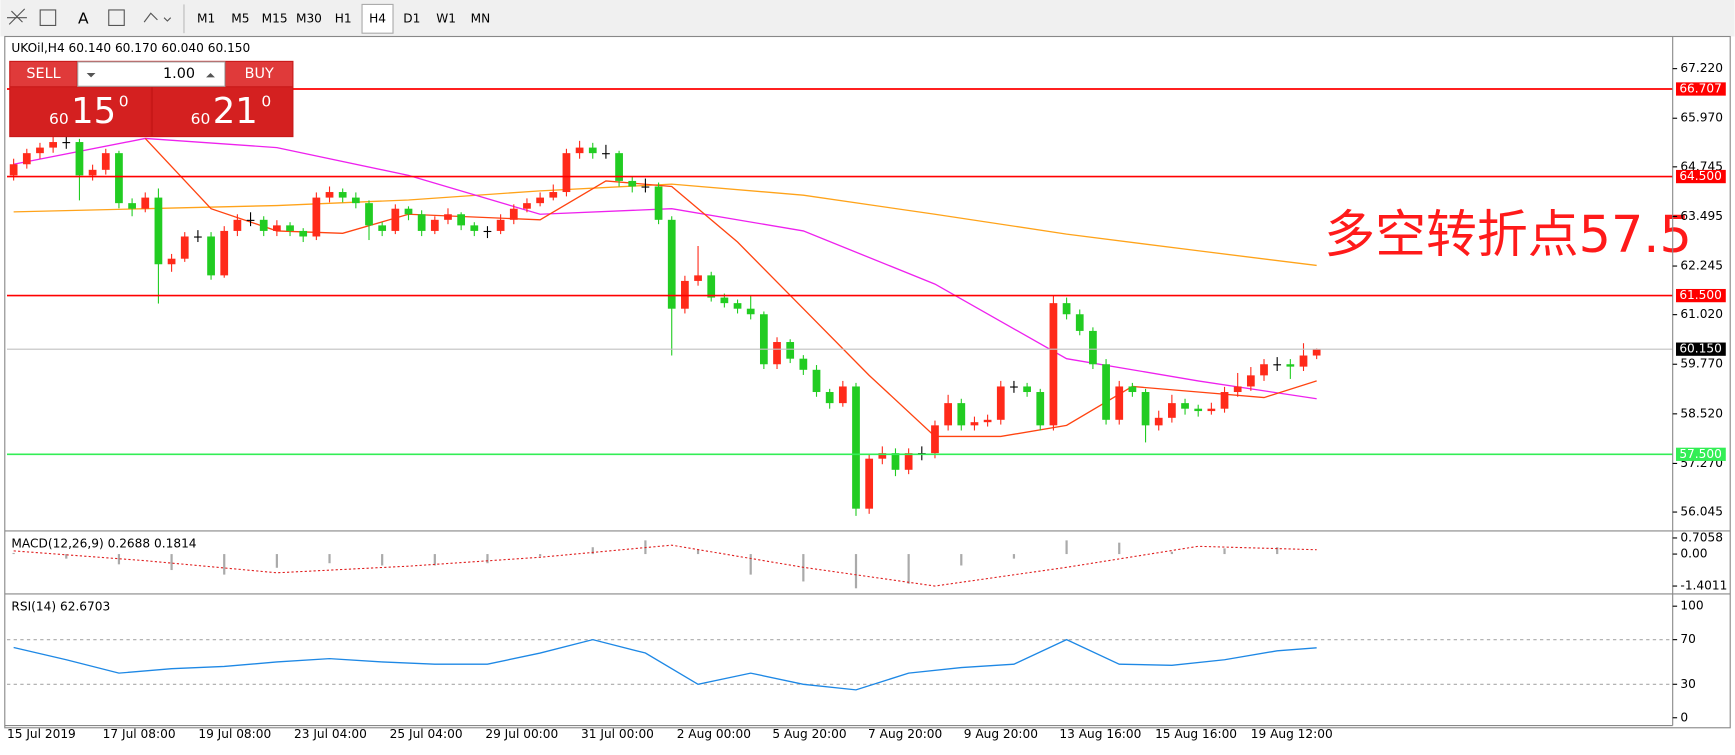 Image resolution: width=1735 pixels, height=755 pixels. Describe the element at coordinates (1700, 349) in the screenshot. I see `current-price-label: 60.150` at that location.